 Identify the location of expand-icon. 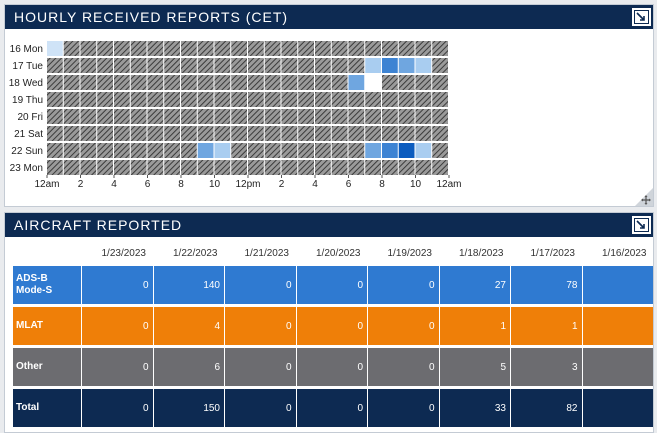
(641, 225).